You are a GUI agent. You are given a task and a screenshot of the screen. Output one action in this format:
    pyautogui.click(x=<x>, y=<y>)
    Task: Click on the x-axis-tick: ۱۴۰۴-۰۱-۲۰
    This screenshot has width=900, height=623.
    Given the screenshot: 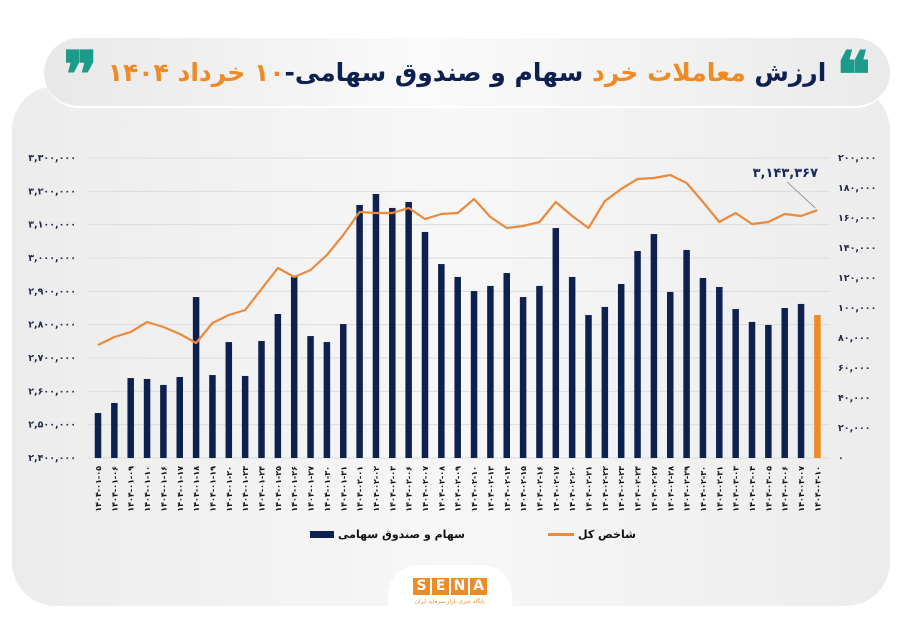 What is the action you would take?
    pyautogui.click(x=229, y=489)
    